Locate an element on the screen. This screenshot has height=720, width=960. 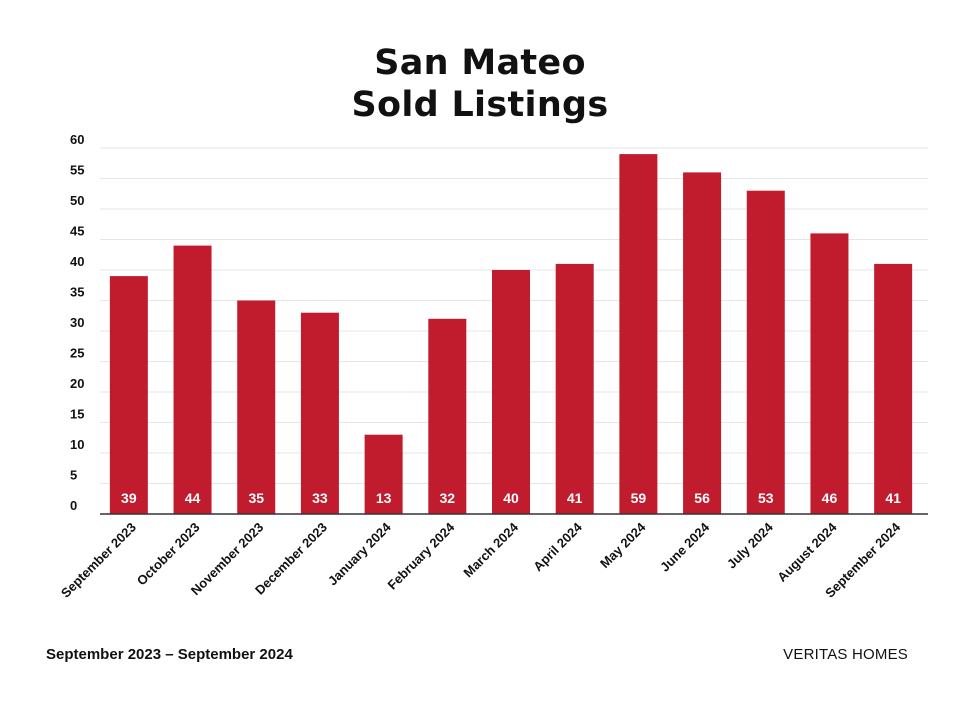
x-tick-label: August 2024 is located at coordinates (807, 552).